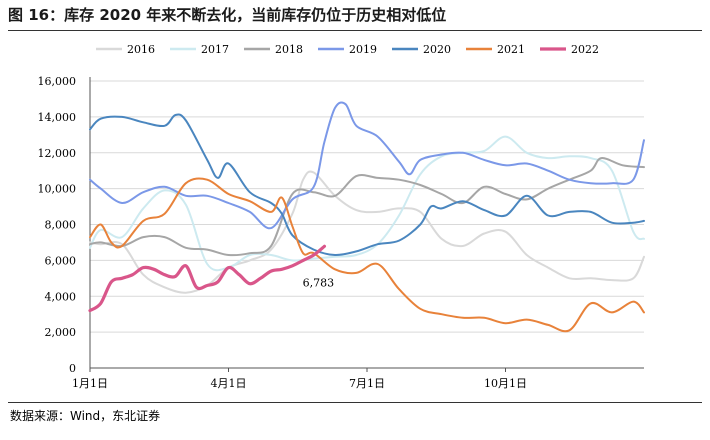  I want to click on source-note: 数据来源：Wind，东北证券, so click(85, 416).